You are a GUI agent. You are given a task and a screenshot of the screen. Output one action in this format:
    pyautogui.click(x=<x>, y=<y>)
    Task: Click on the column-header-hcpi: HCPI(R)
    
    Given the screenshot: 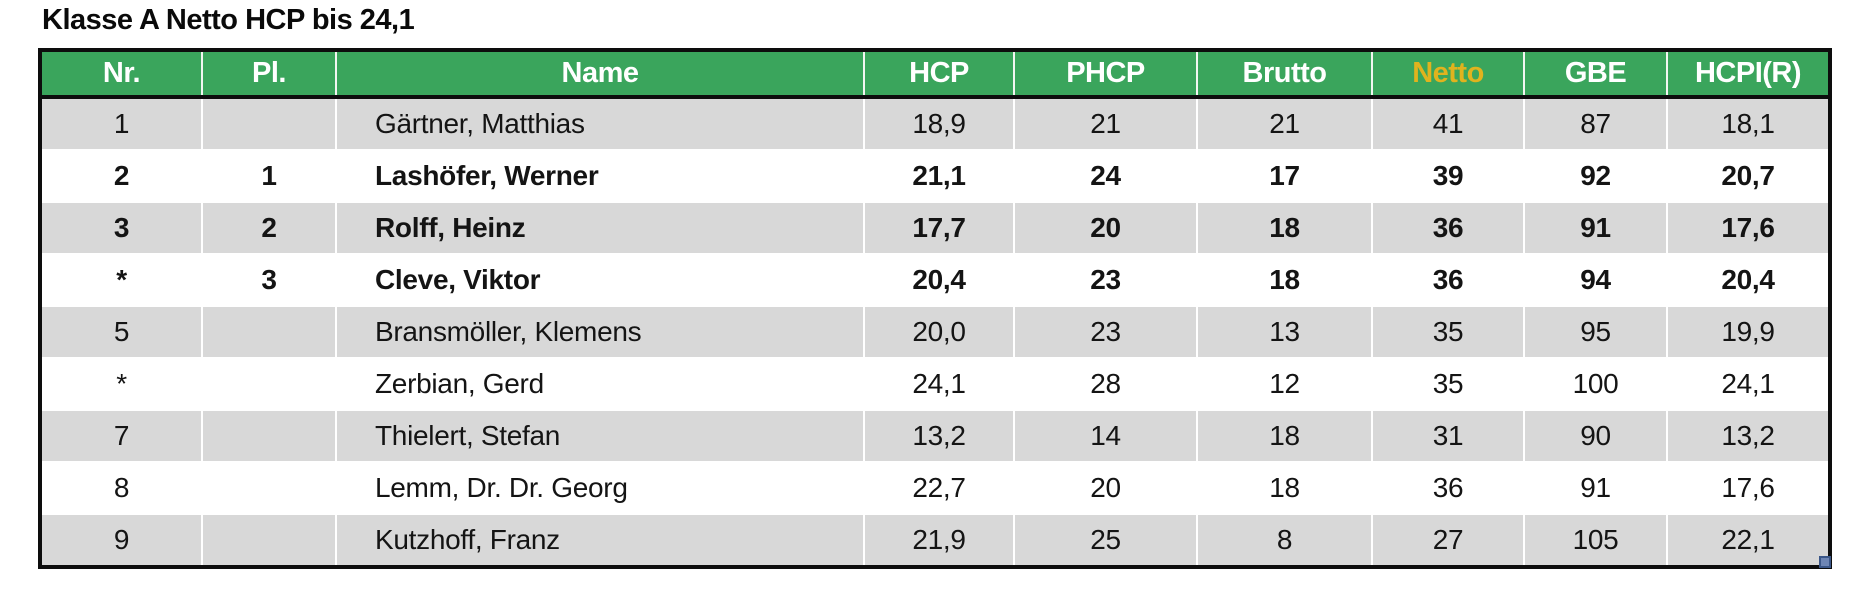 What is the action you would take?
    pyautogui.click(x=1747, y=75)
    